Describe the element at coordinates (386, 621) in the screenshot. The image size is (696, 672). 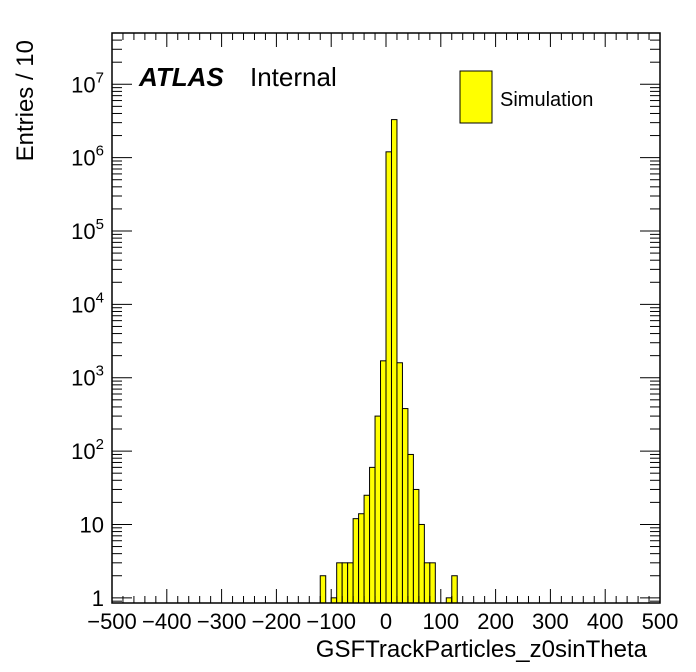
I see `x-tick-label: 0` at that location.